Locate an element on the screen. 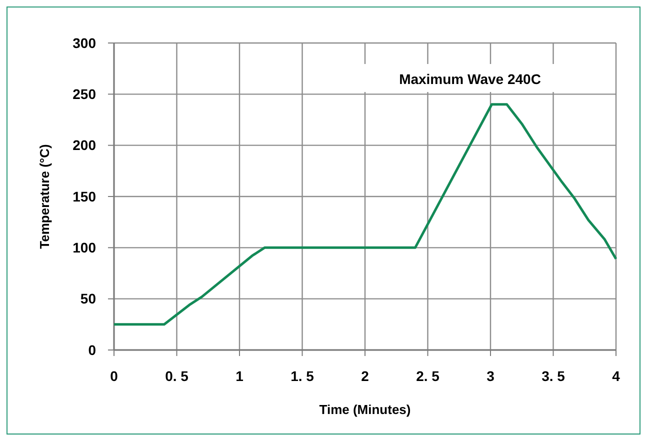  x-tick-label: 3. 5 is located at coordinates (554, 376).